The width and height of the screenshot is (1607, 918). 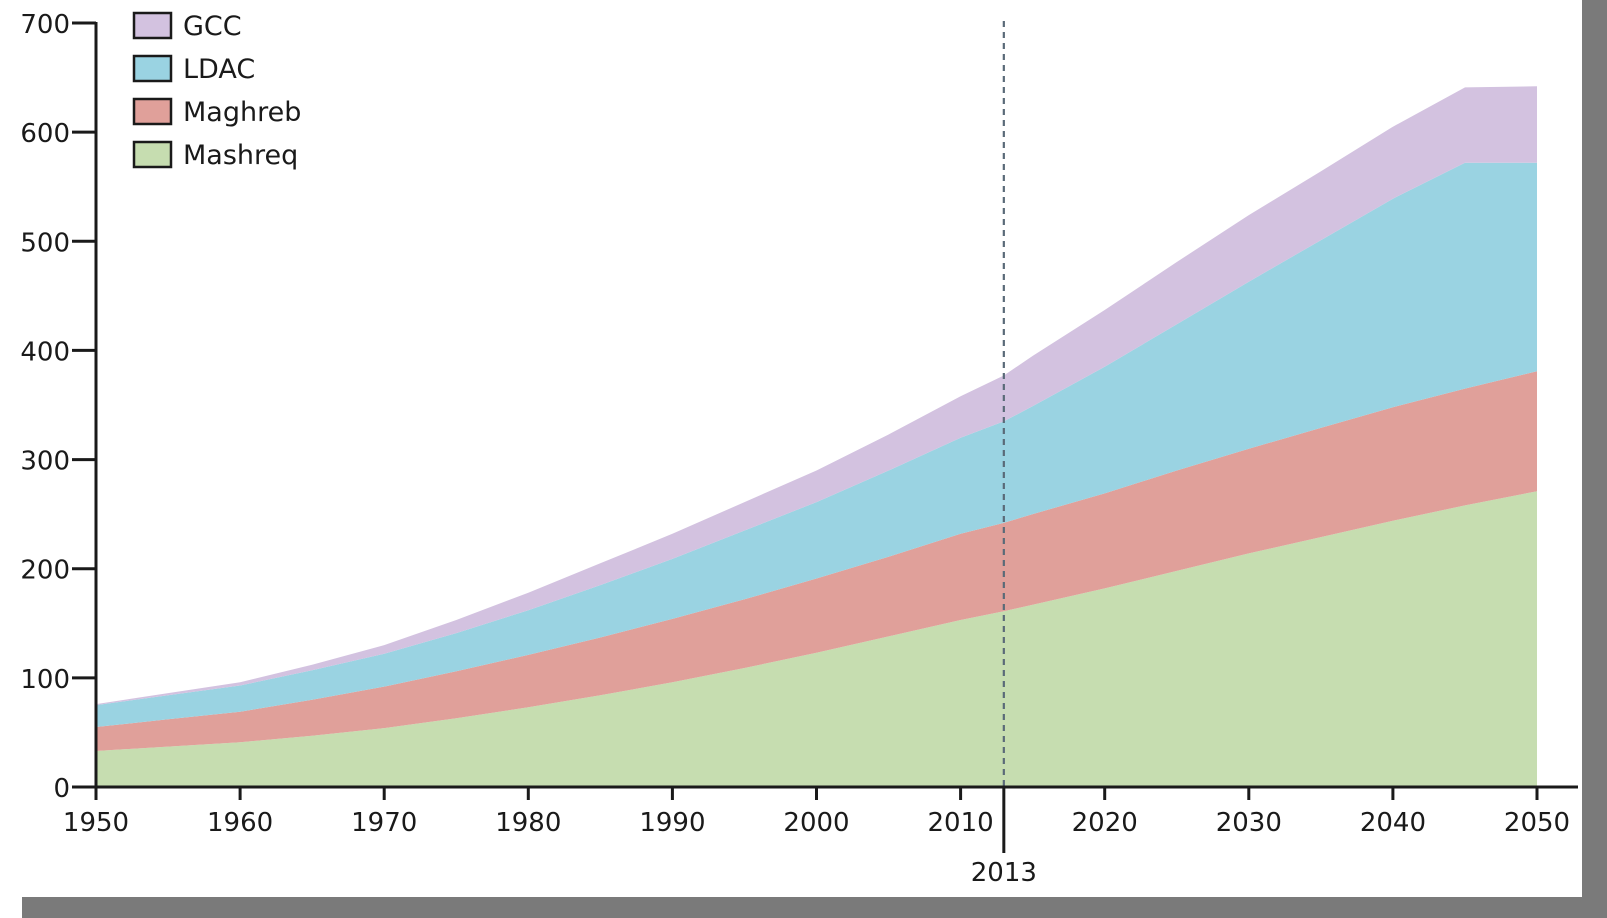 What do you see at coordinates (45, 243) in the screenshot?
I see `y-tick-label-500: 500` at bounding box center [45, 243].